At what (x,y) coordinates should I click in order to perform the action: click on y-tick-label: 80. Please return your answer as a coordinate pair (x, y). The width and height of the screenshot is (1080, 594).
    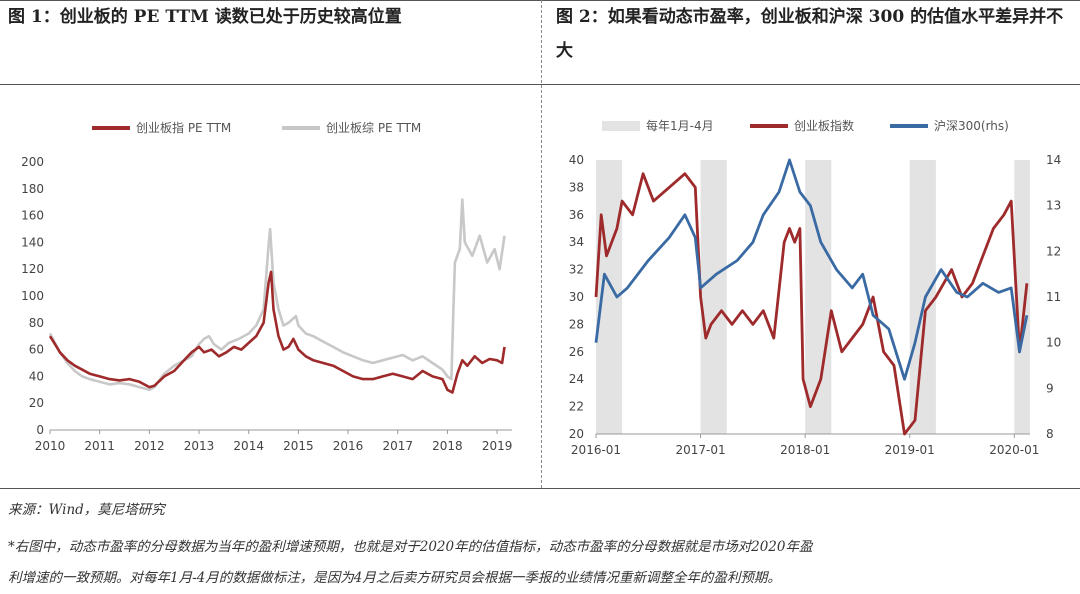
    Looking at the image, I should click on (36, 323).